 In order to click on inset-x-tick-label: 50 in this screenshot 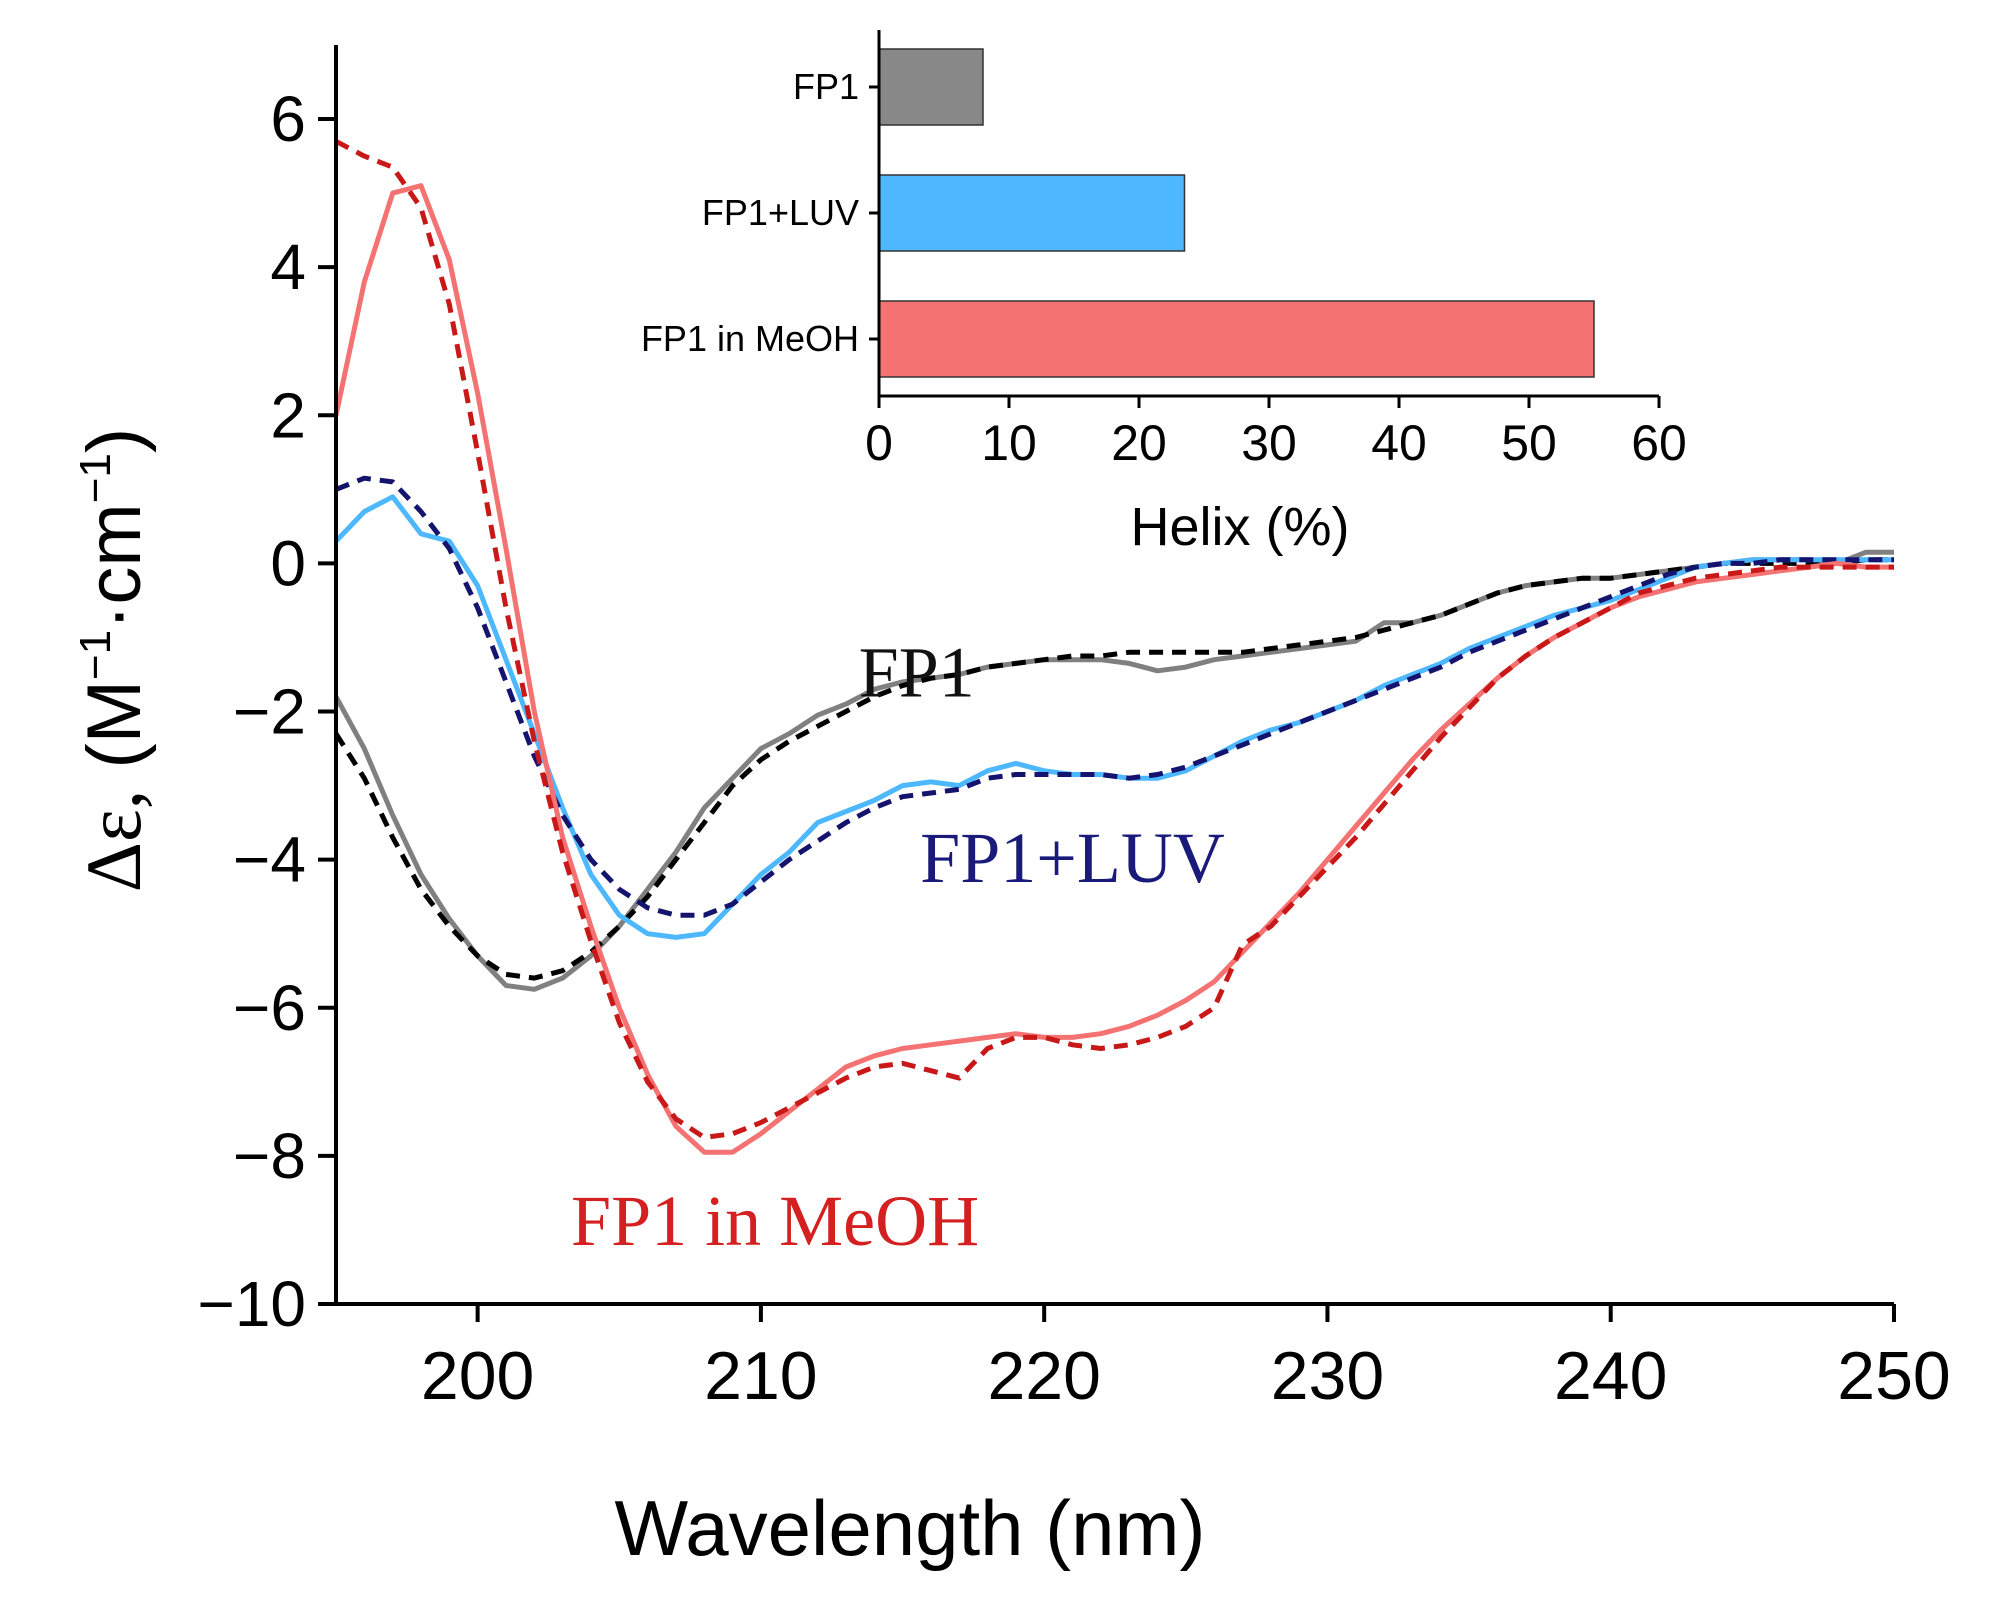, I will do `click(1529, 443)`.